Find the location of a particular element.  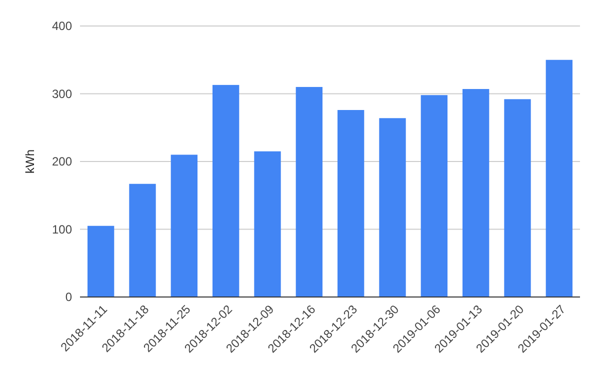

y-tick-label: 400 is located at coordinates (62, 26).